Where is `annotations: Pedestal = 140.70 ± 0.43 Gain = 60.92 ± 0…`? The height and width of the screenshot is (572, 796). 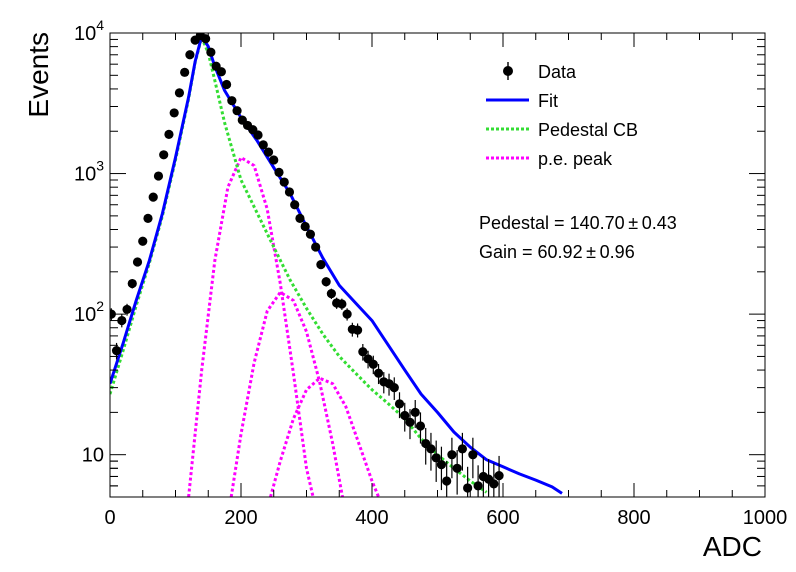 annotations: Pedestal = 140.70 ± 0.43 Gain = 60.92 ± 0… is located at coordinates (578, 237).